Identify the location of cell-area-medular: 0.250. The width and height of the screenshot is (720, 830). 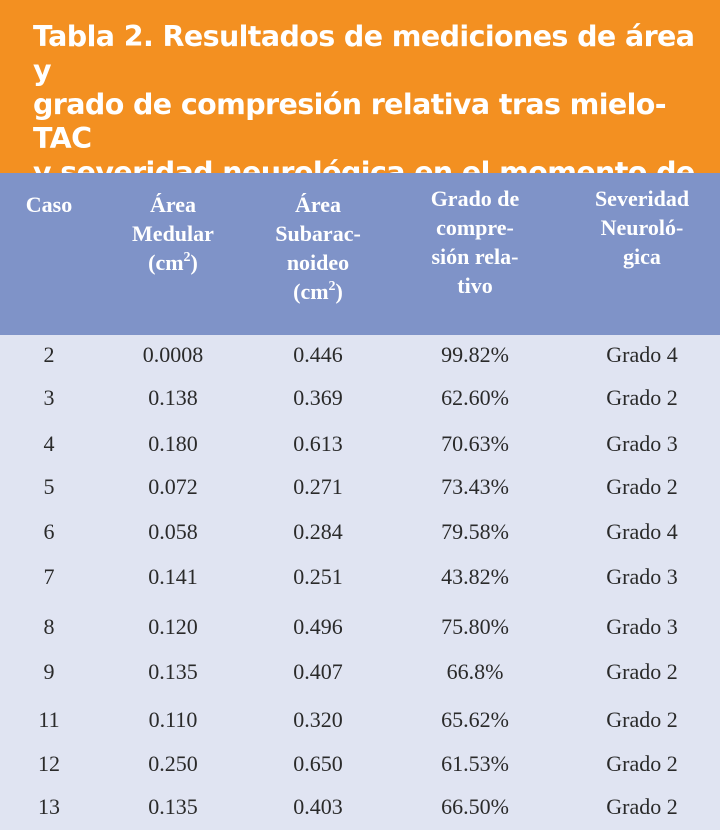
(173, 763).